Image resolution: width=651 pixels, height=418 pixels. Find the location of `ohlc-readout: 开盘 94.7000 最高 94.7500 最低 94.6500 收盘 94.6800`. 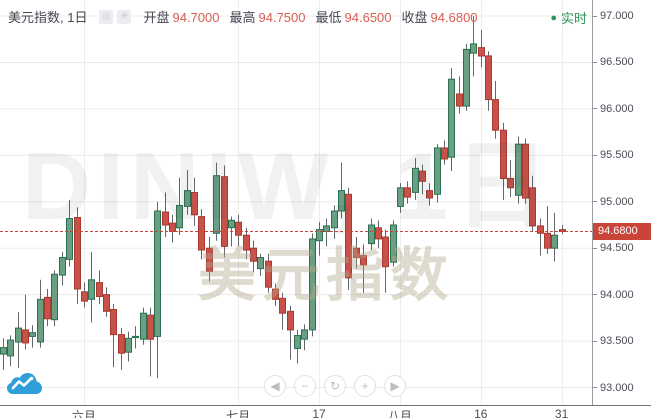

ohlc-readout: 开盘 94.7000 最高 94.7500 最低 94.6500 收盘 94.6800 is located at coordinates (315, 16).